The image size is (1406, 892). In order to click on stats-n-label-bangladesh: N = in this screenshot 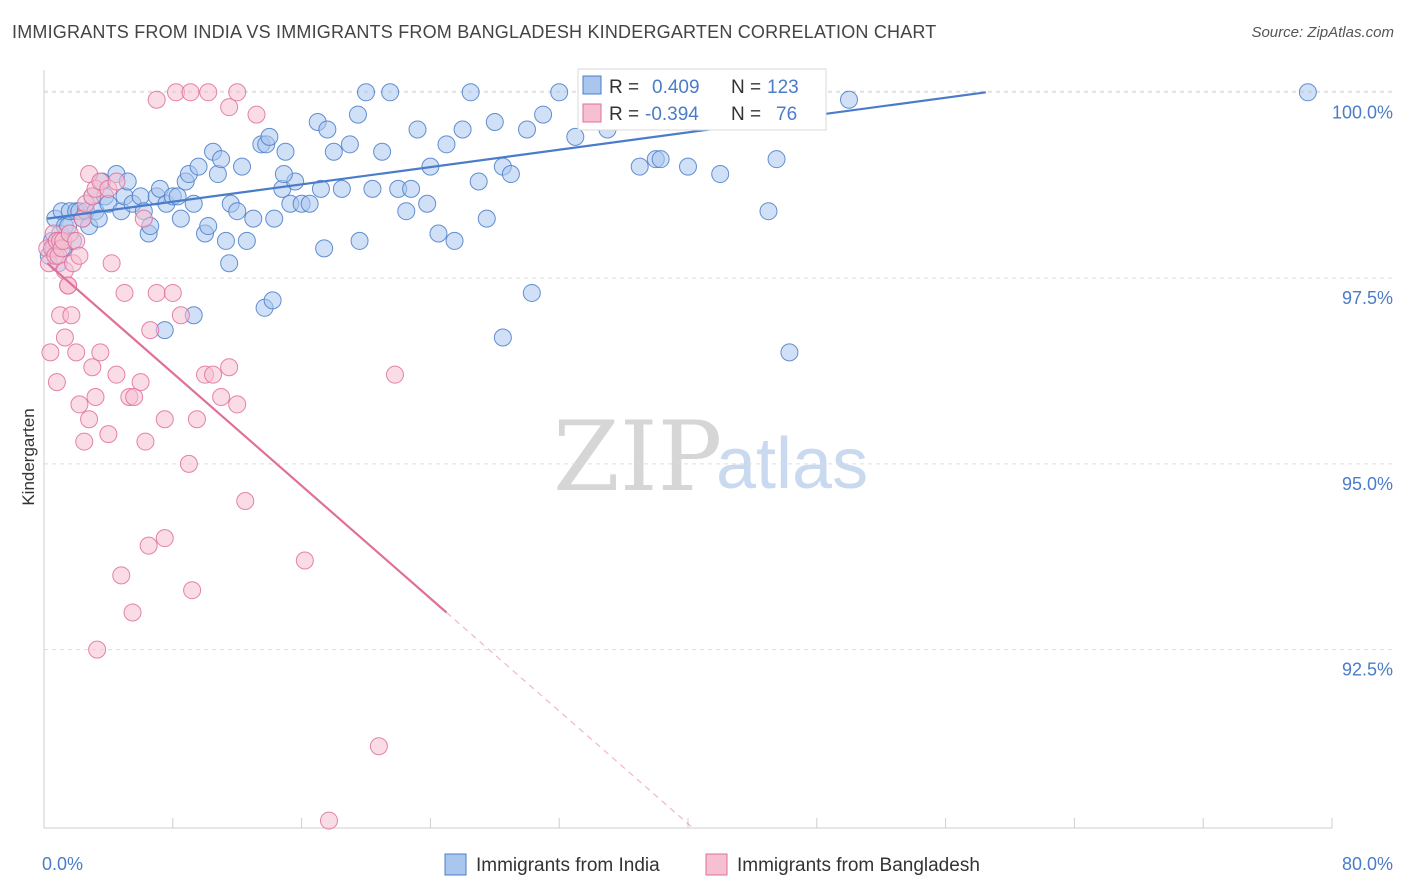, I will do `click(746, 114)`.